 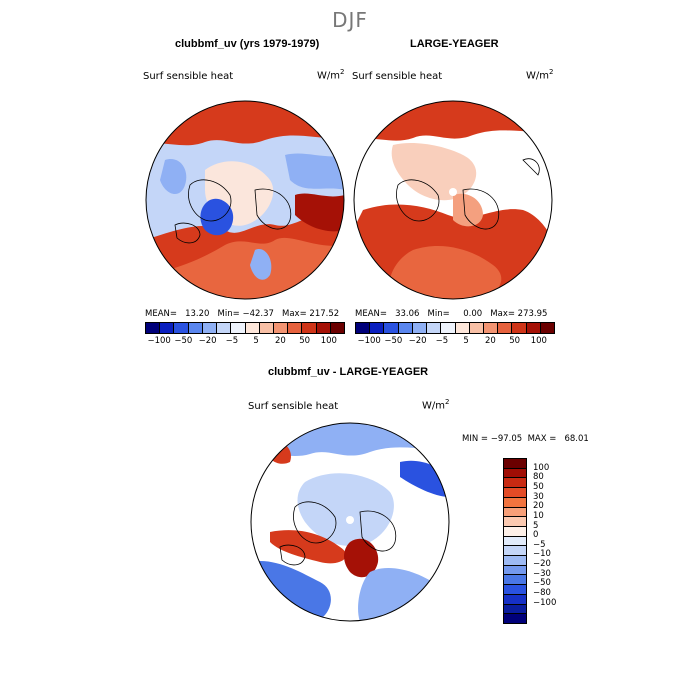 I want to click on colorbar-label: −80, so click(x=542, y=593).